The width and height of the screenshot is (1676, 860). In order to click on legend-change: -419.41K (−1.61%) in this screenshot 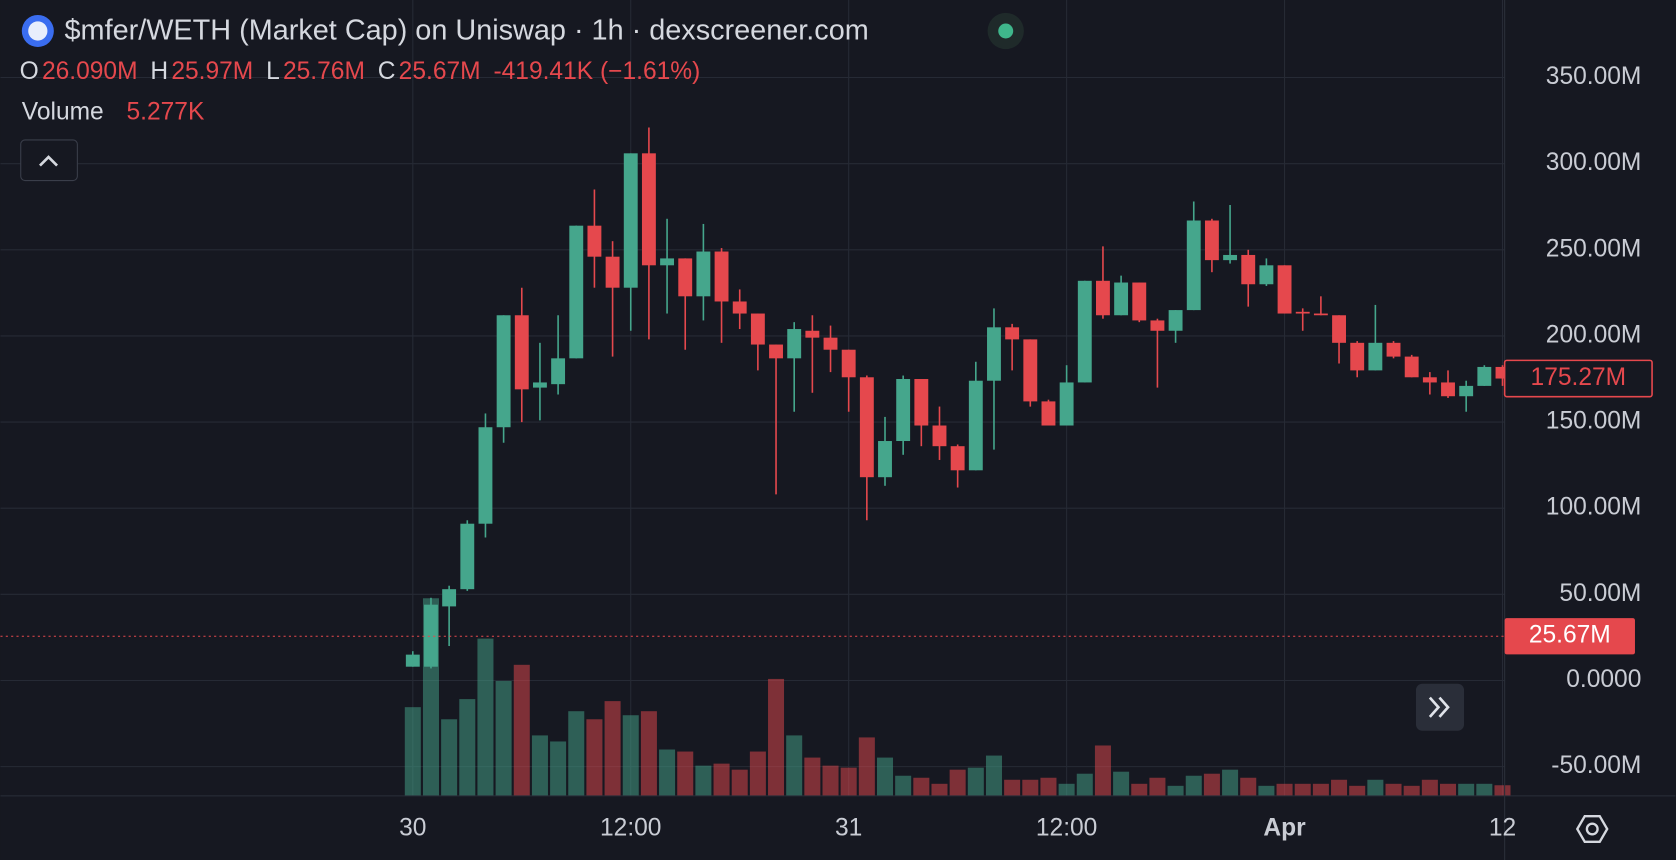, I will do `click(596, 71)`.